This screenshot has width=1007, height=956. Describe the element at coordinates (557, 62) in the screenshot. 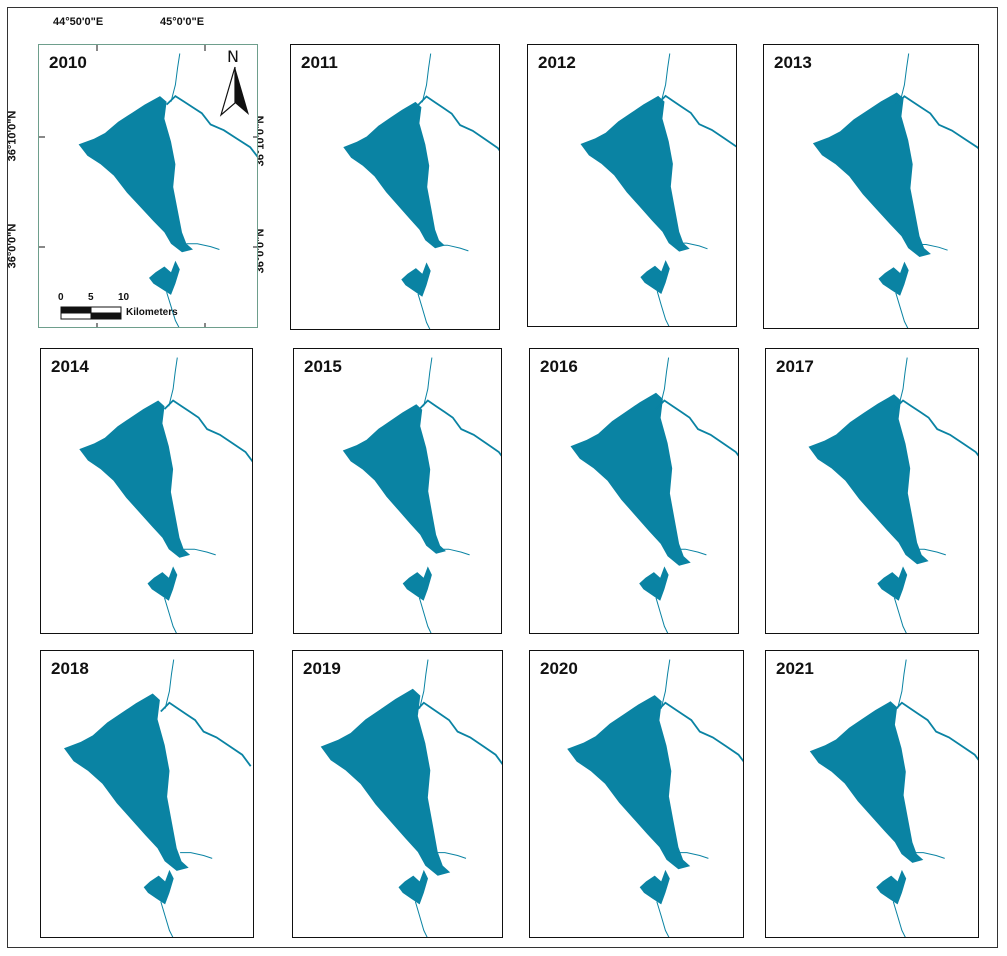

I see `panel-year-label: 2012` at that location.